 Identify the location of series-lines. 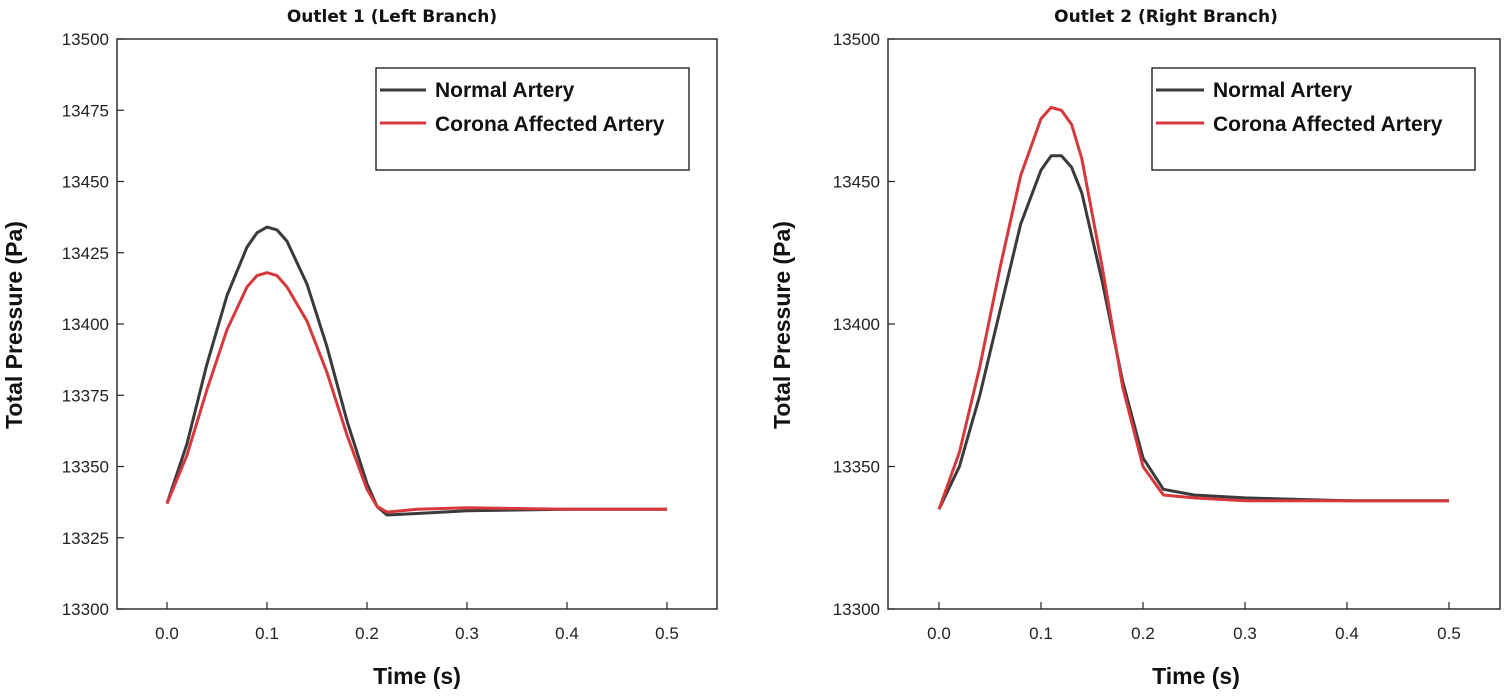
(416, 371).